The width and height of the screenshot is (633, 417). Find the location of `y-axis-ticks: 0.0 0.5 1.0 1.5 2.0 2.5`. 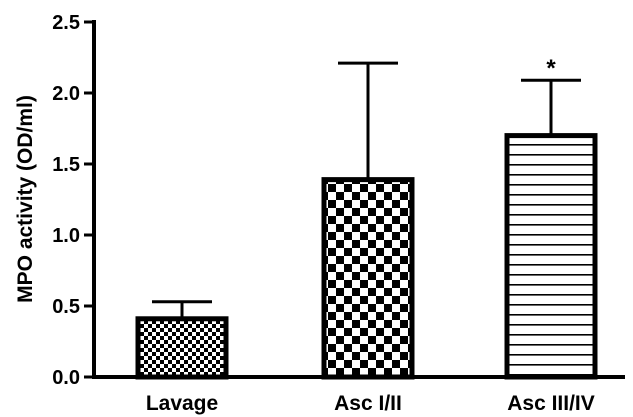

y-axis-ticks: 0.0 0.5 1.0 1.5 2.0 2.5 is located at coordinates (73, 200).